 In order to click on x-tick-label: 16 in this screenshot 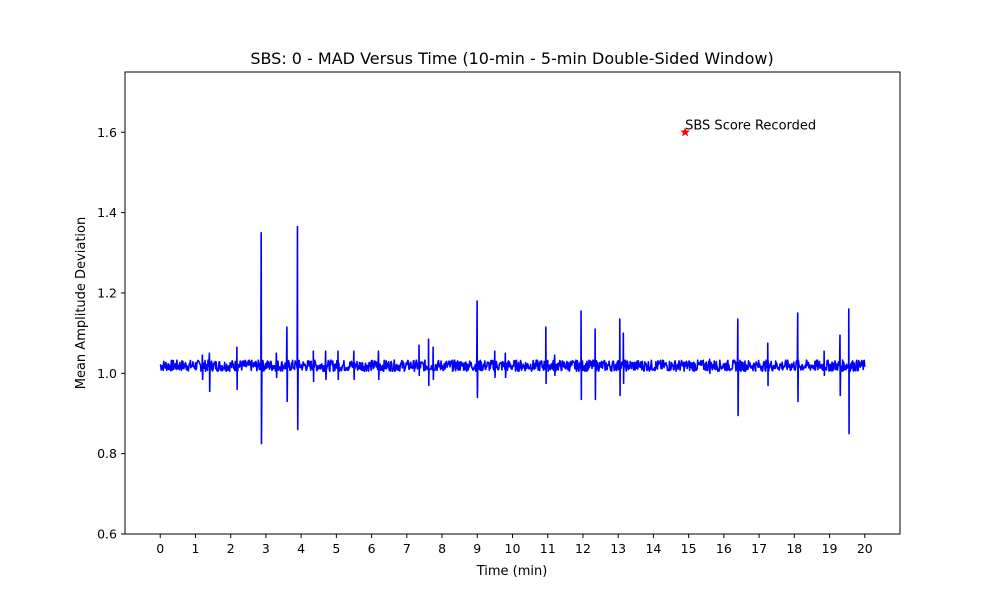, I will do `click(724, 548)`.